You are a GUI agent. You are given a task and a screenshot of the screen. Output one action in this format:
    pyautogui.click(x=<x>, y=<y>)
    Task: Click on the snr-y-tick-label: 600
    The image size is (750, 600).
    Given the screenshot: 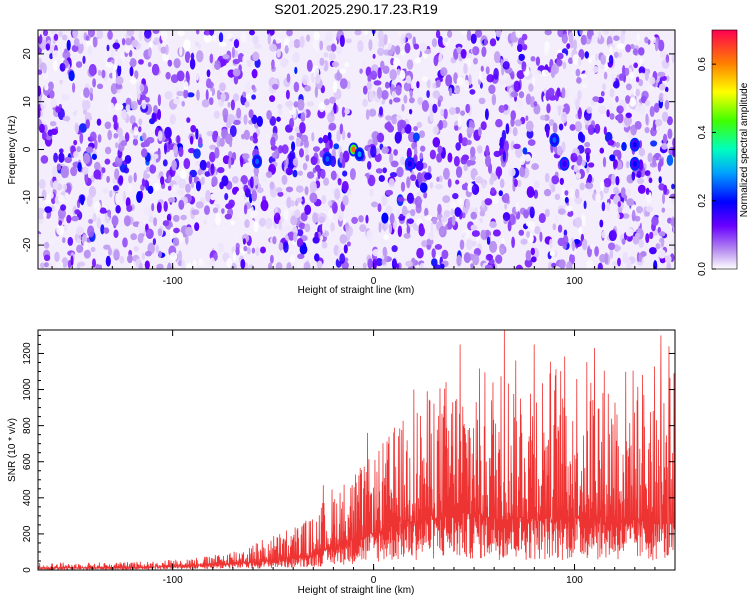 What is the action you would take?
    pyautogui.click(x=27, y=461)
    